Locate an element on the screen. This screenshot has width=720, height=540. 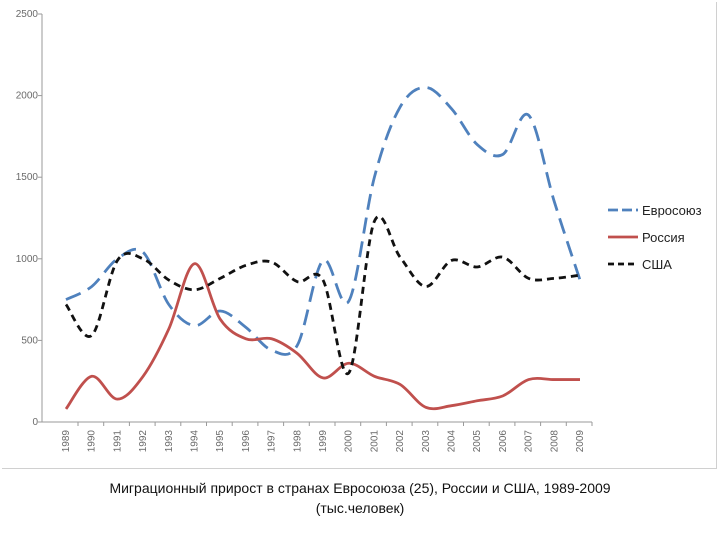
x-tick-label: 1995 is located at coordinates (220, 441).